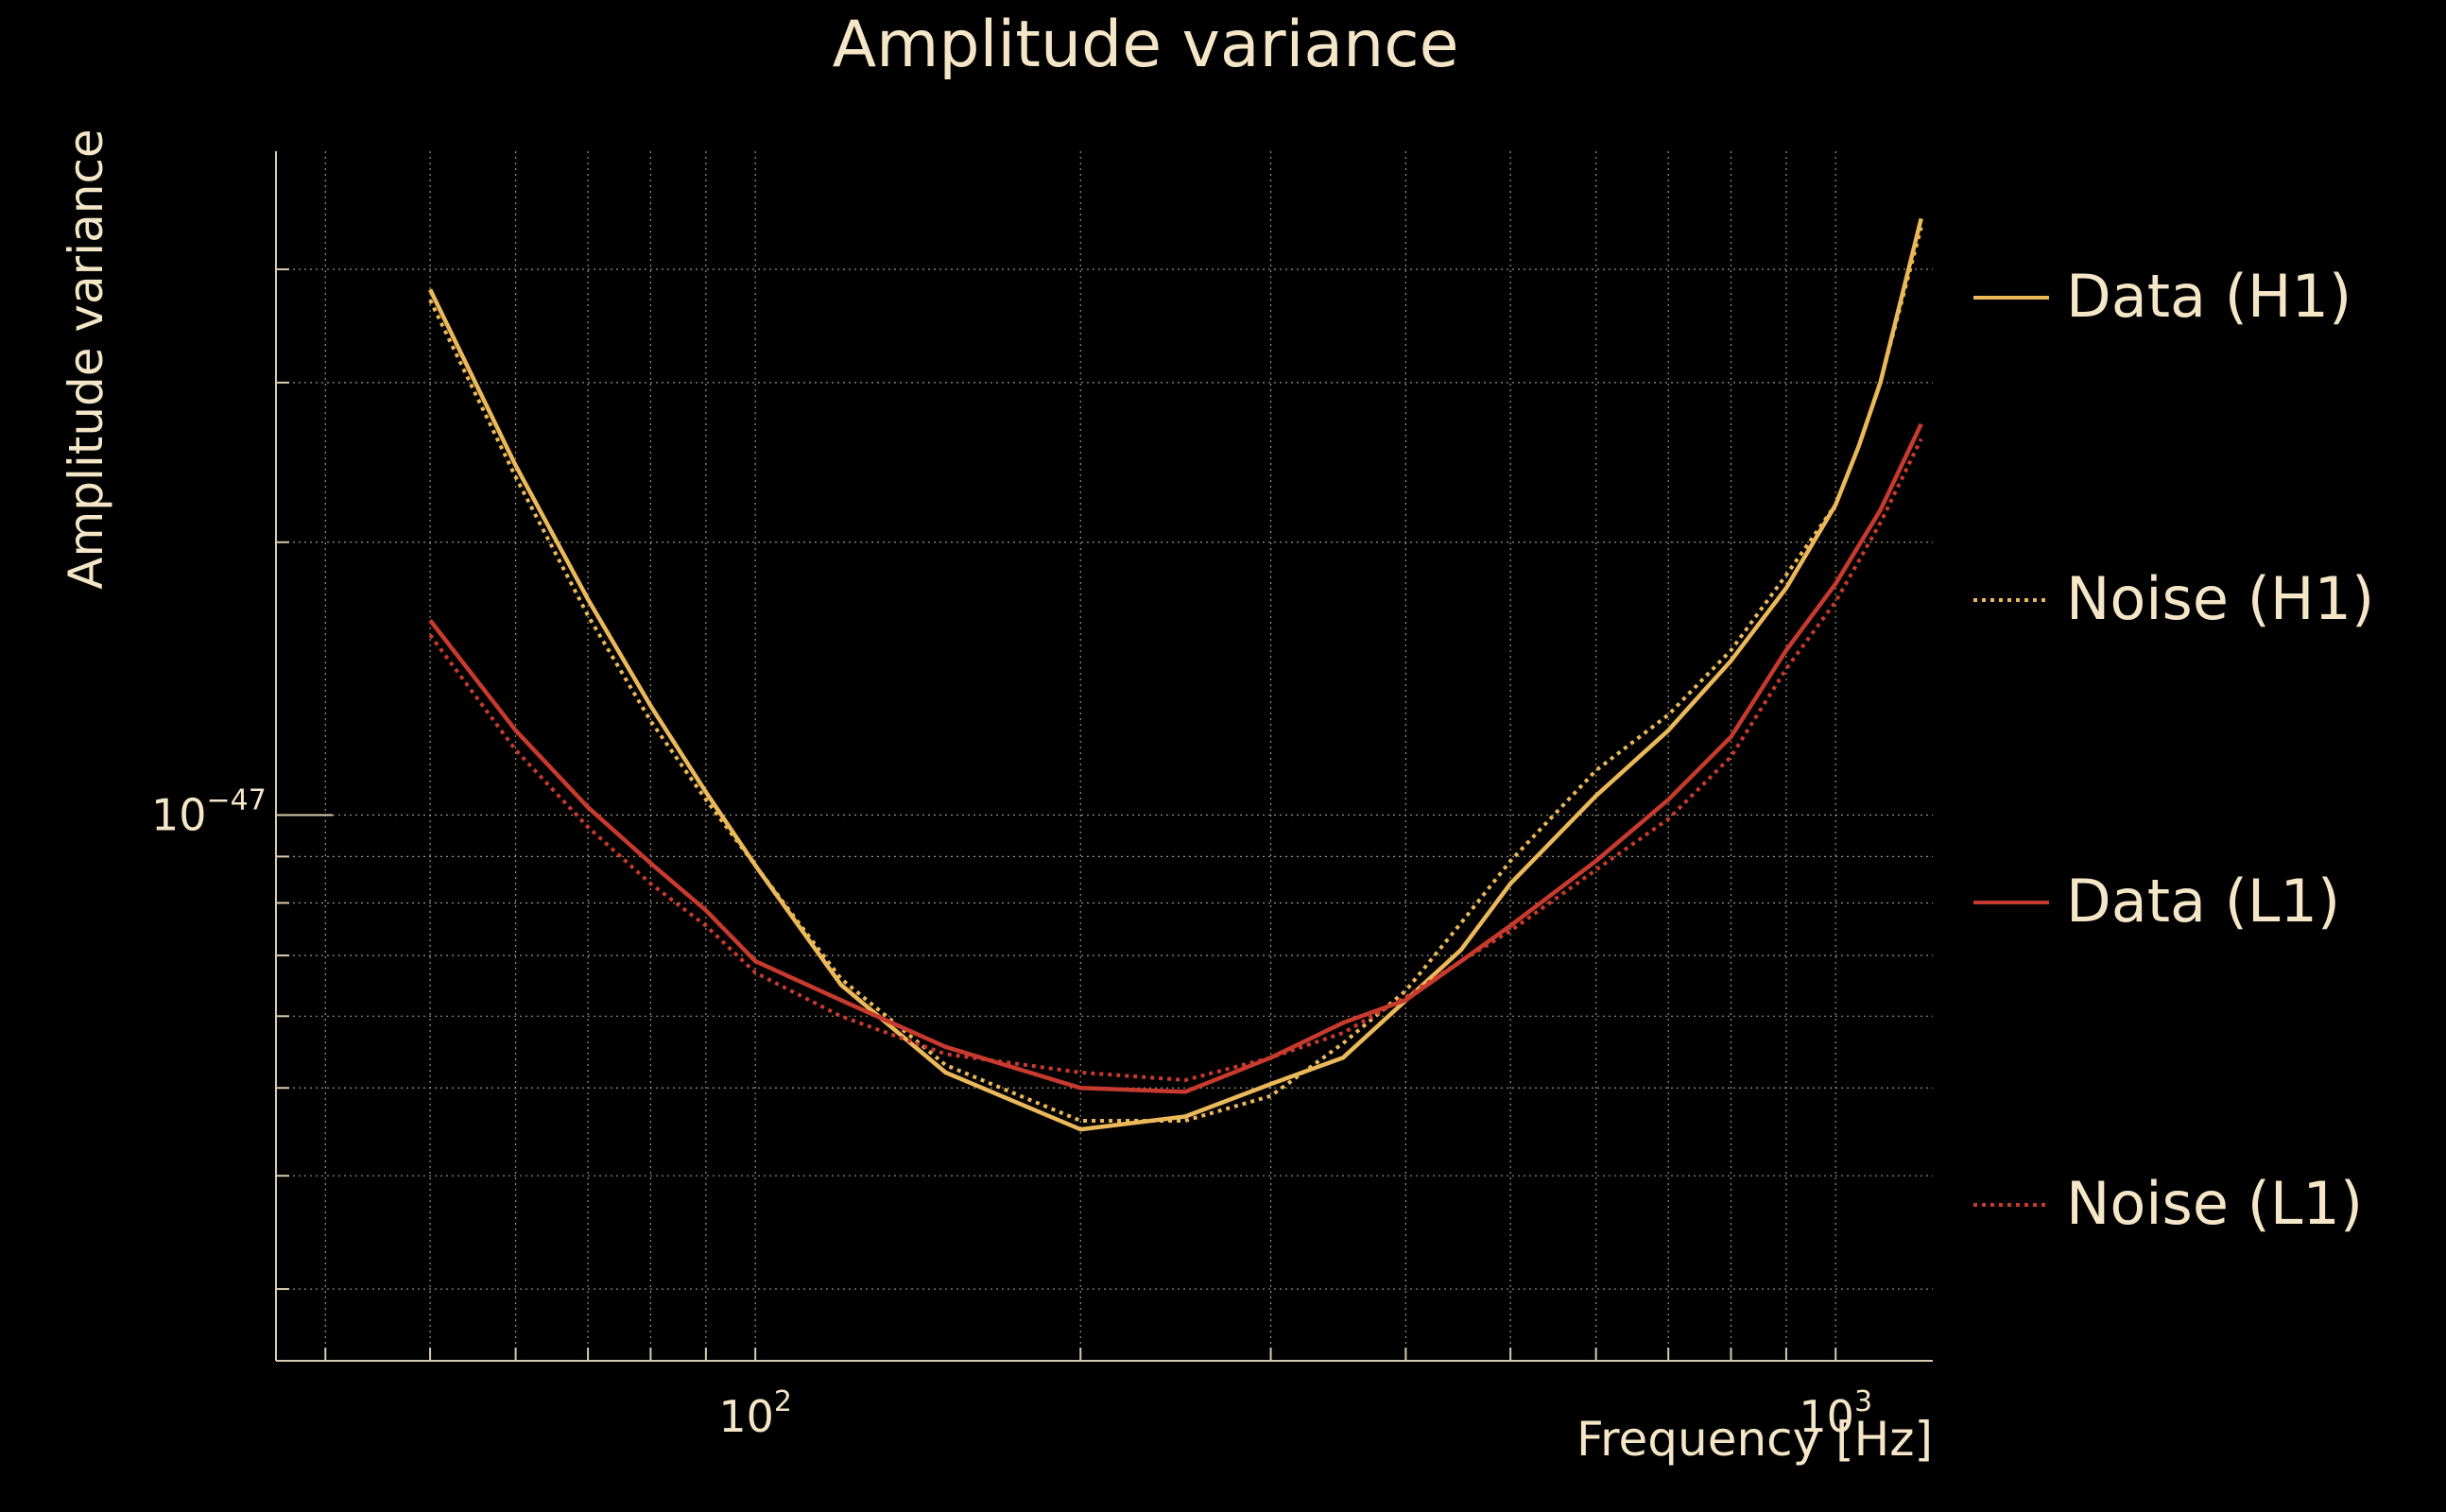 The height and width of the screenshot is (1512, 2446). Describe the element at coordinates (2208, 296) in the screenshot. I see `legend-label-data-h1: Data (H1)` at that location.